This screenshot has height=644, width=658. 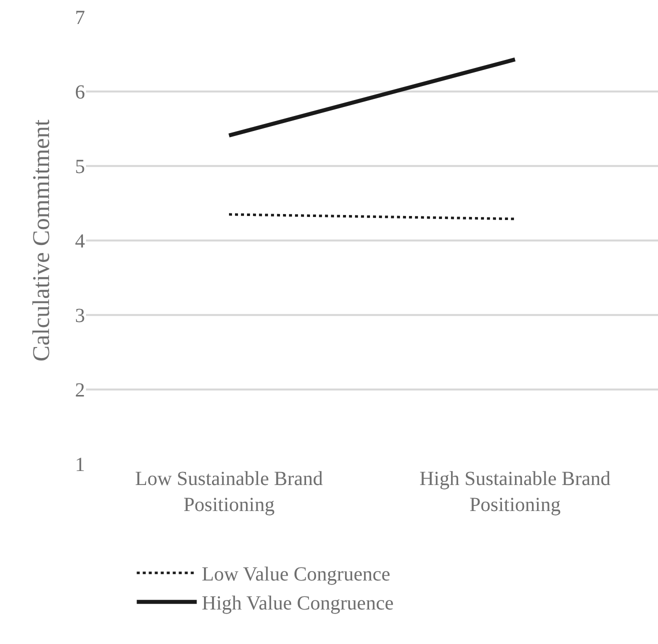 I want to click on y-tick-label: 1, so click(x=80, y=465).